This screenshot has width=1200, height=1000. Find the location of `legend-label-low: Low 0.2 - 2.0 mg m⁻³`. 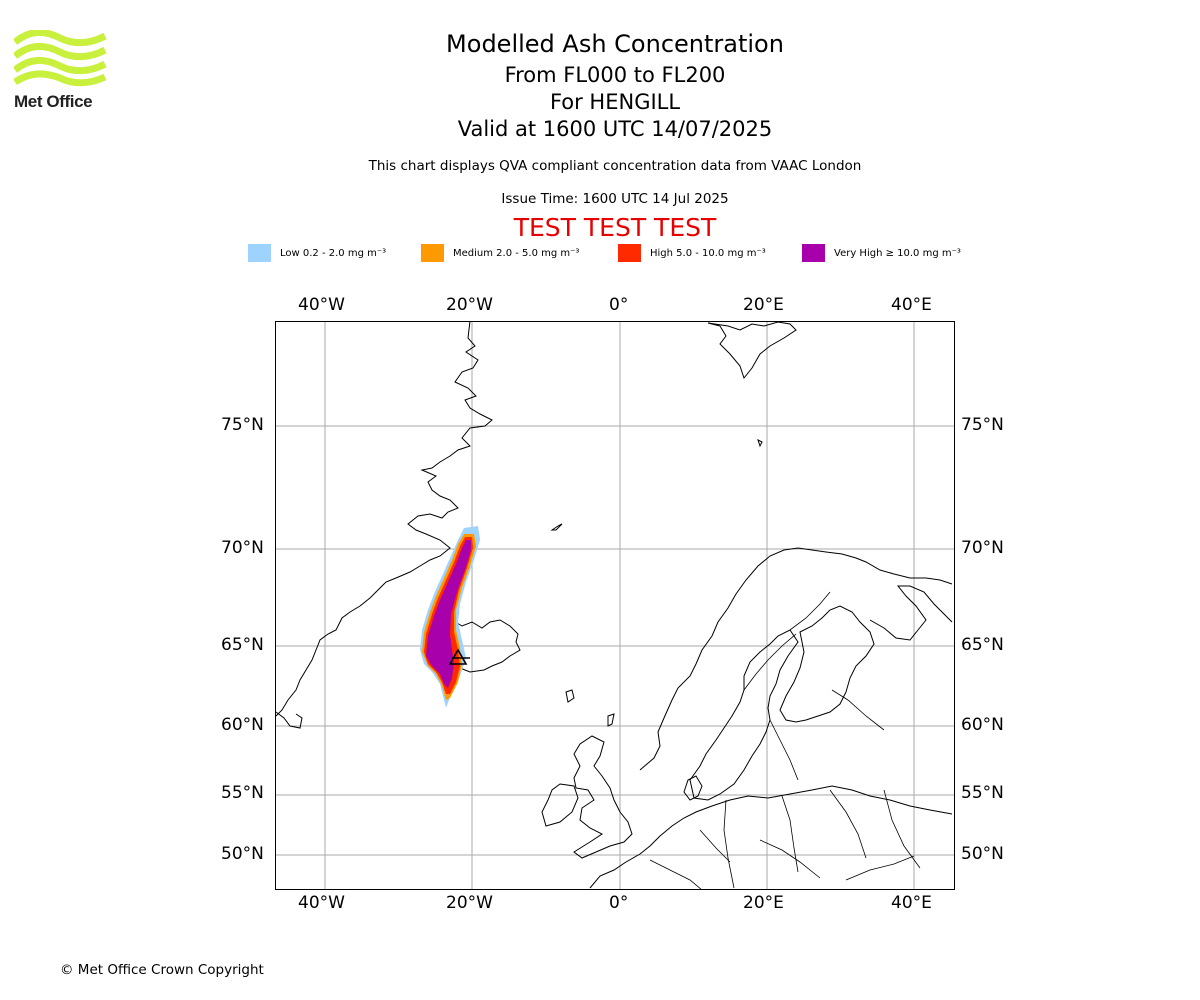

legend-label-low: Low 0.2 - 2.0 mg m⁻³ is located at coordinates (333, 253).